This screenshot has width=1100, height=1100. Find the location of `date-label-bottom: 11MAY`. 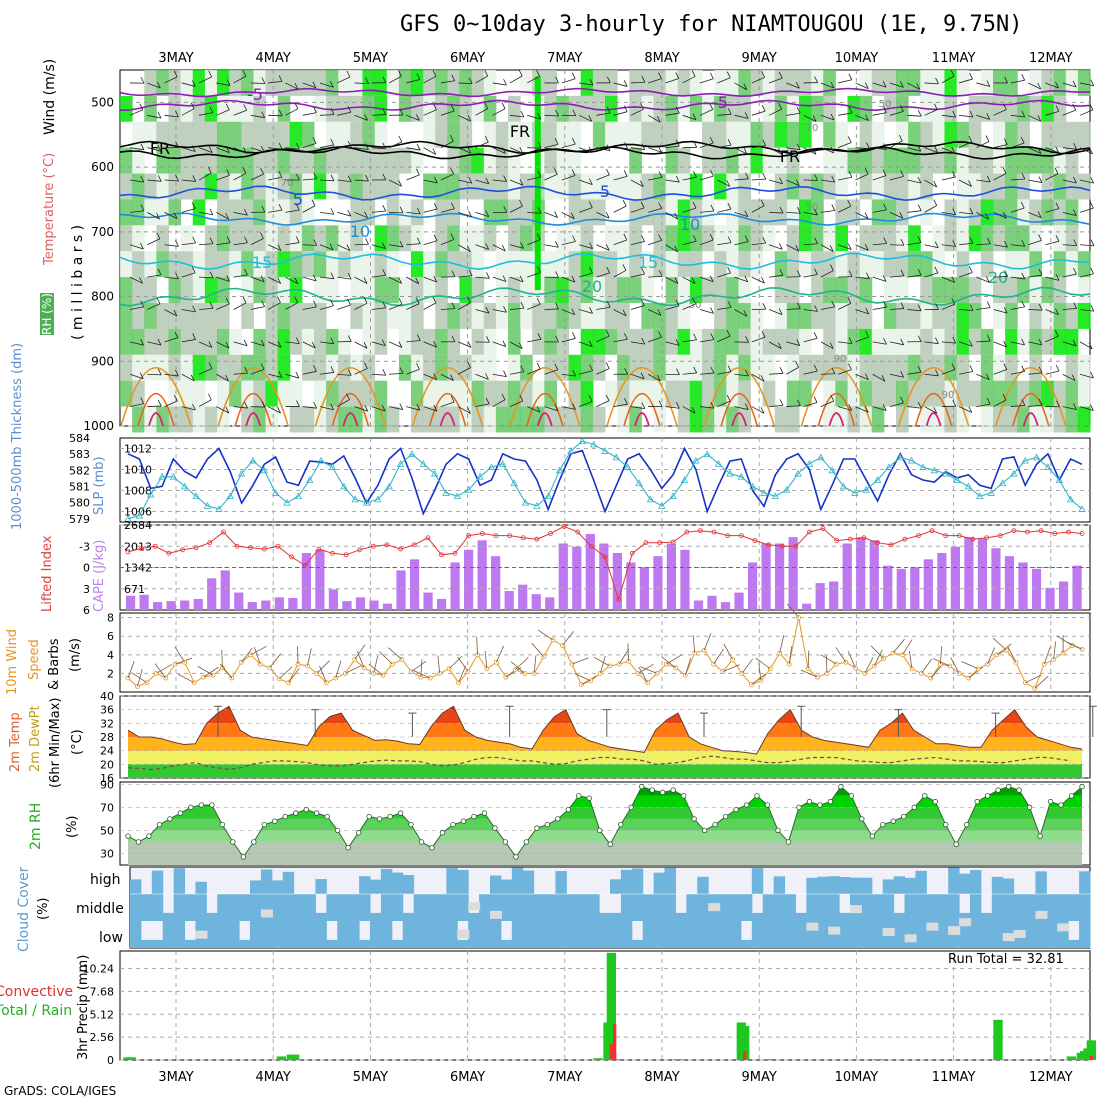

date-label-bottom: 11MAY is located at coordinates (954, 1077).